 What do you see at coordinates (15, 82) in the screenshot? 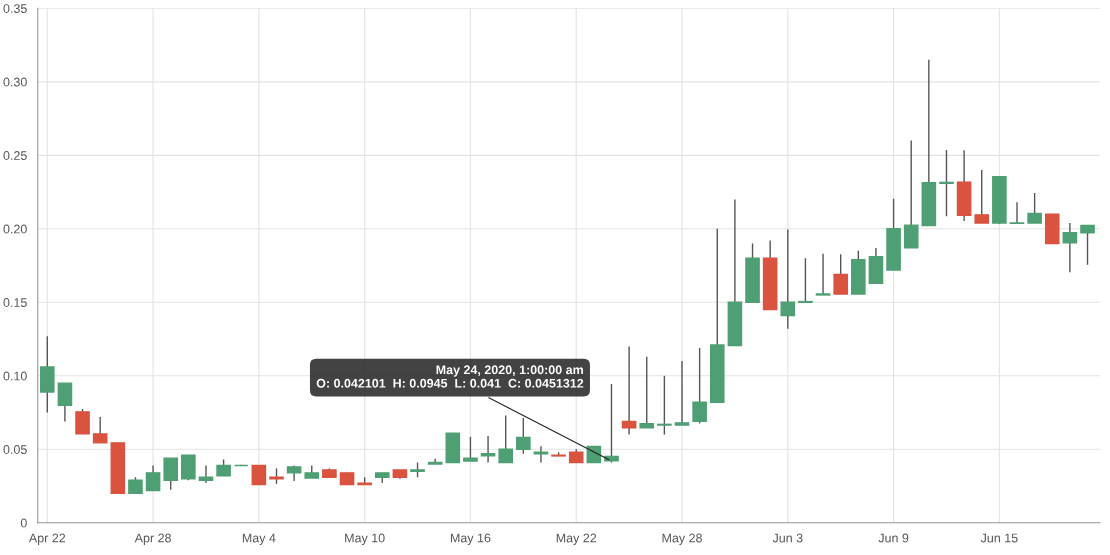
I see `y-tick-label: 0.30` at bounding box center [15, 82].